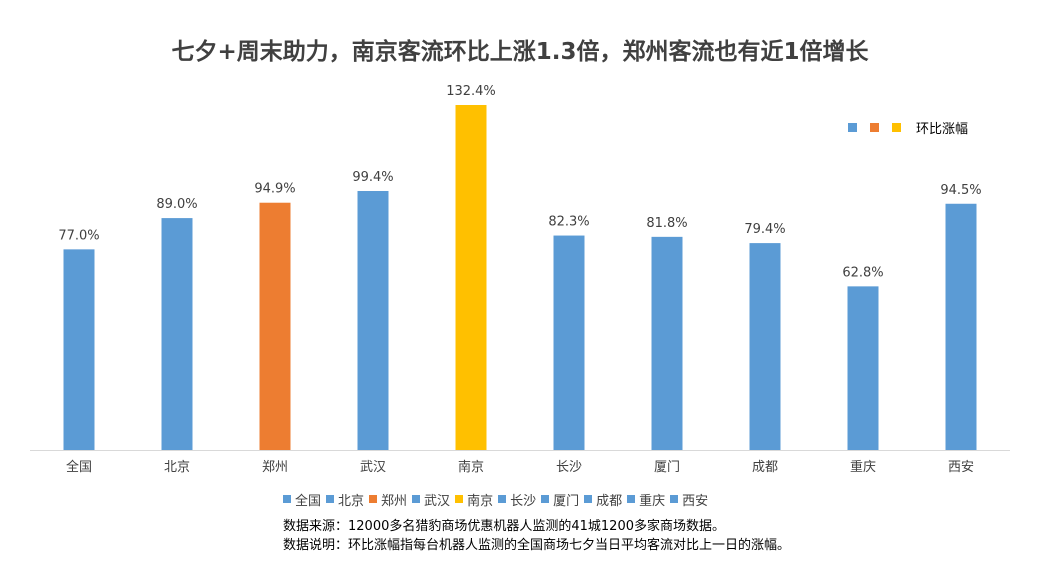  I want to click on x-tick-label-4: 南京, so click(471, 467).